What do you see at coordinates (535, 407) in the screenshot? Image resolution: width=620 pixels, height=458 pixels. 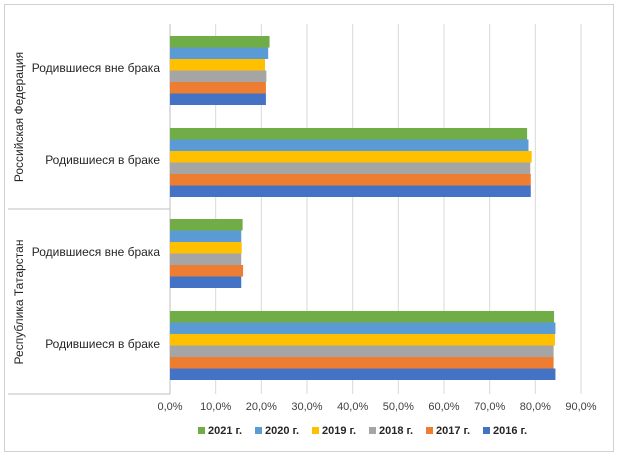 I see `x-tick-label: 80,0%` at bounding box center [535, 407].